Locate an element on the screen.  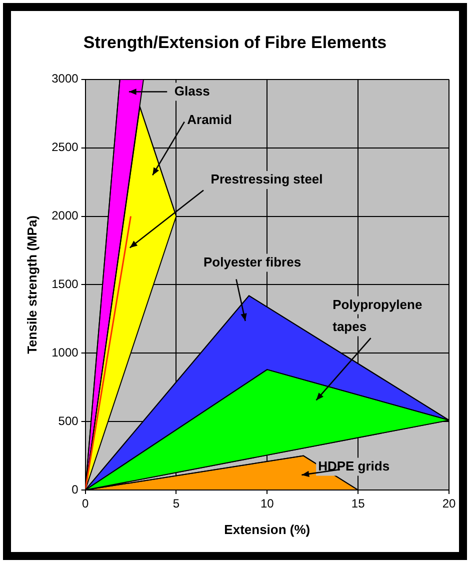
y-tick-label: 500 is located at coordinates (68, 421).